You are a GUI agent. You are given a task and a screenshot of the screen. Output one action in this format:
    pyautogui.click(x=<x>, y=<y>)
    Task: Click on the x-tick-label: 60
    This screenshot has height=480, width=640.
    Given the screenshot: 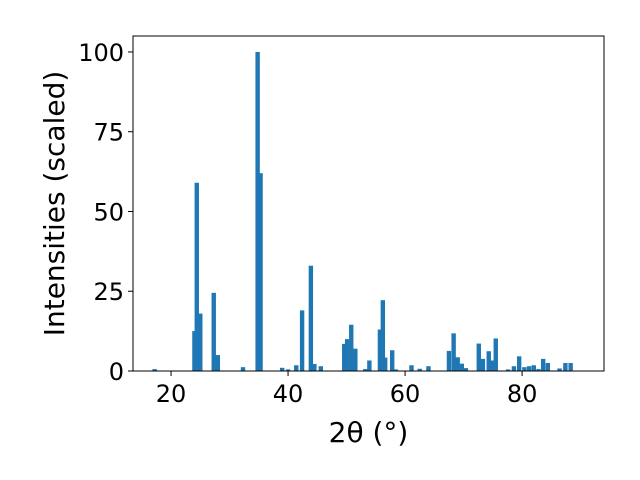 What is the action you would take?
    pyautogui.click(x=405, y=394)
    